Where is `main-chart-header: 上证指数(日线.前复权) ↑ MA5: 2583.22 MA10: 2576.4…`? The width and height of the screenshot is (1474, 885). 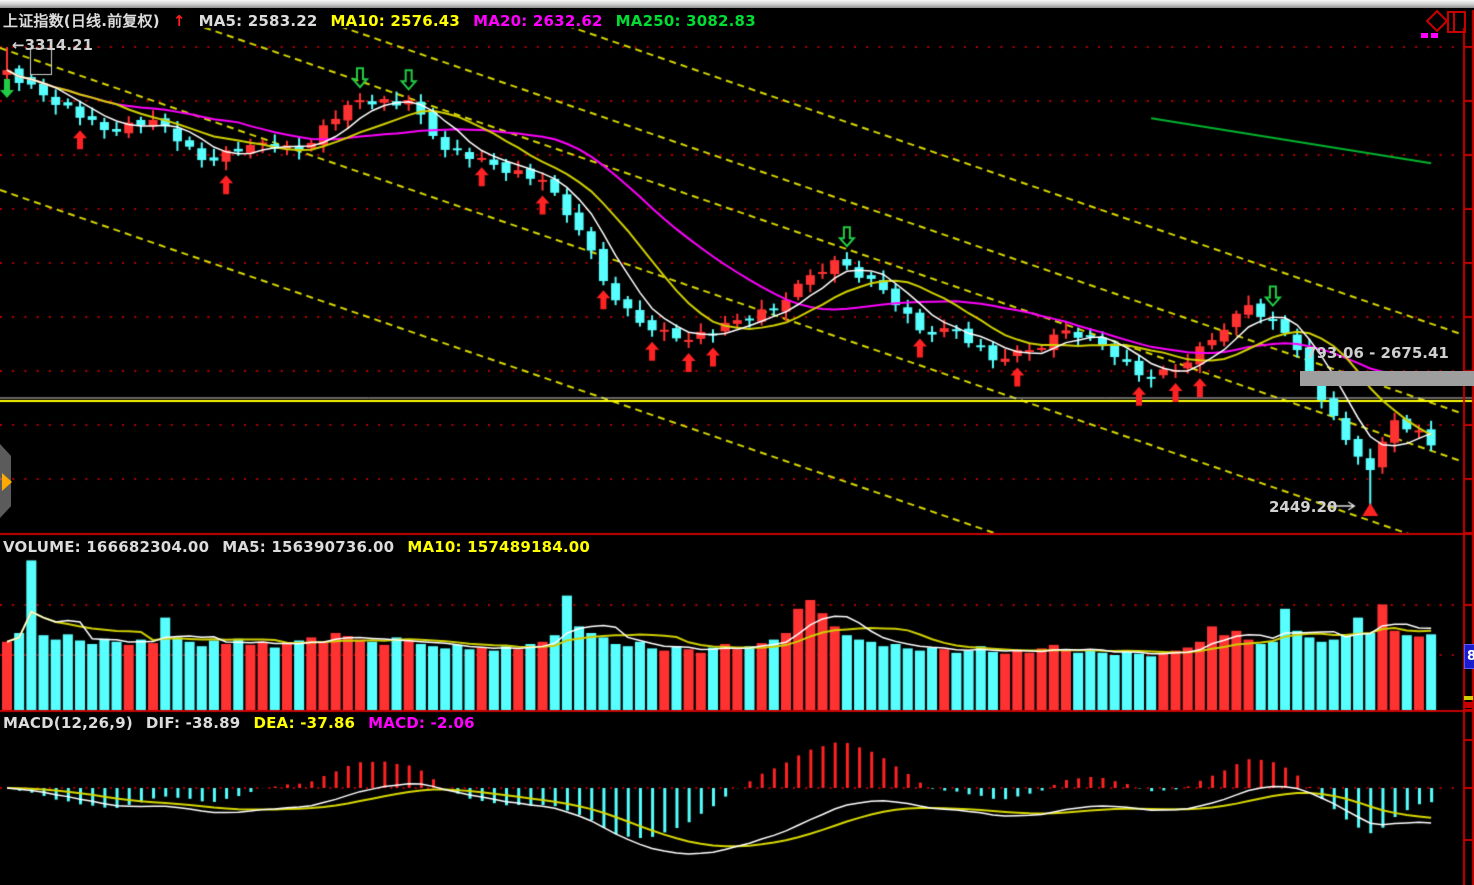
main-chart-header: 上证指数(日线.前复权) ↑ MA5: 2583.22 MA10: 2576.4… is located at coordinates (386, 20).